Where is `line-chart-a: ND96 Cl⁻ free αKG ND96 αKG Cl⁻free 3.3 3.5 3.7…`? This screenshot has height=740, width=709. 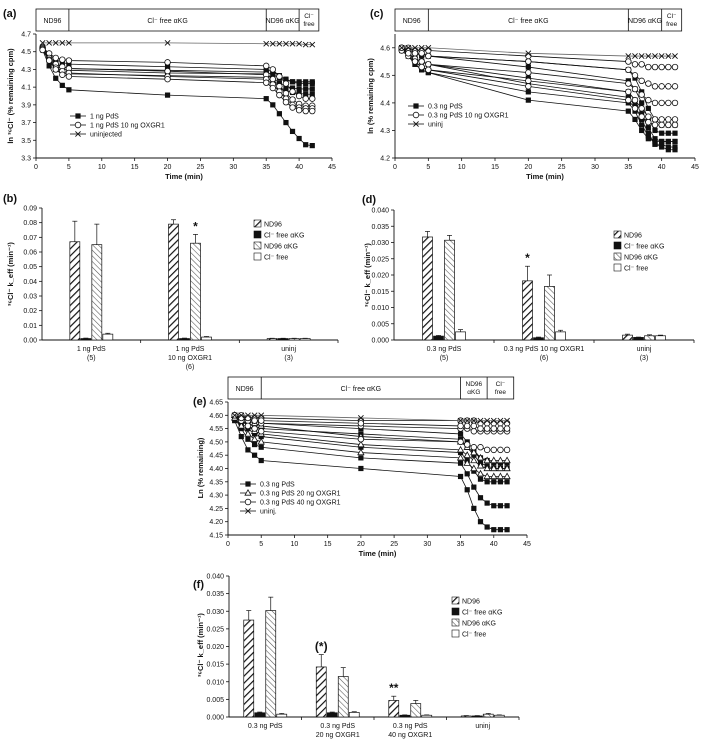 line-chart-a: ND96 Cl⁻ free αKG ND96 αKG Cl⁻free 3.3 3.5 3.7… is located at coordinates (178, 94).